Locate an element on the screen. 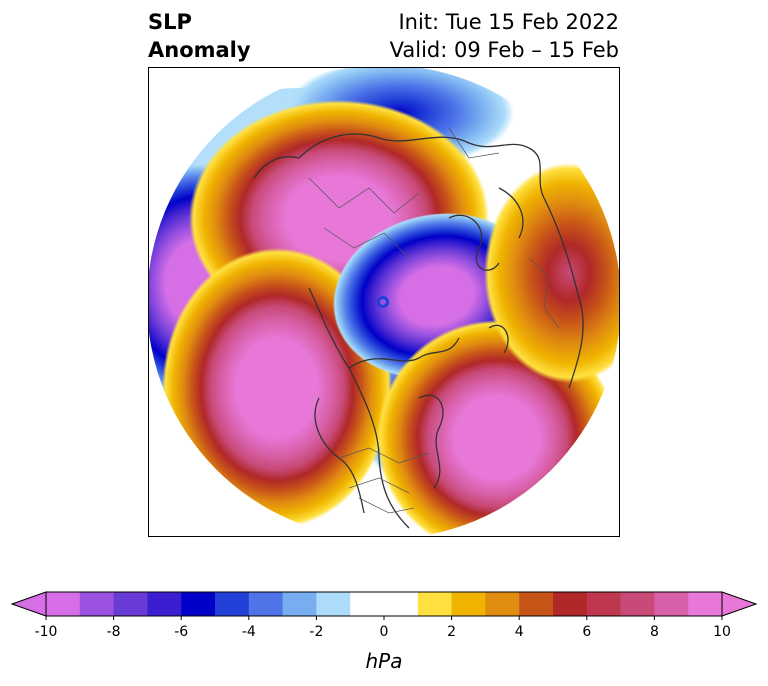 The image size is (768, 686). colorbar: -10 -8 -6 -4 -2 0 2 4 6 8 10 hPa is located at coordinates (384, 632).